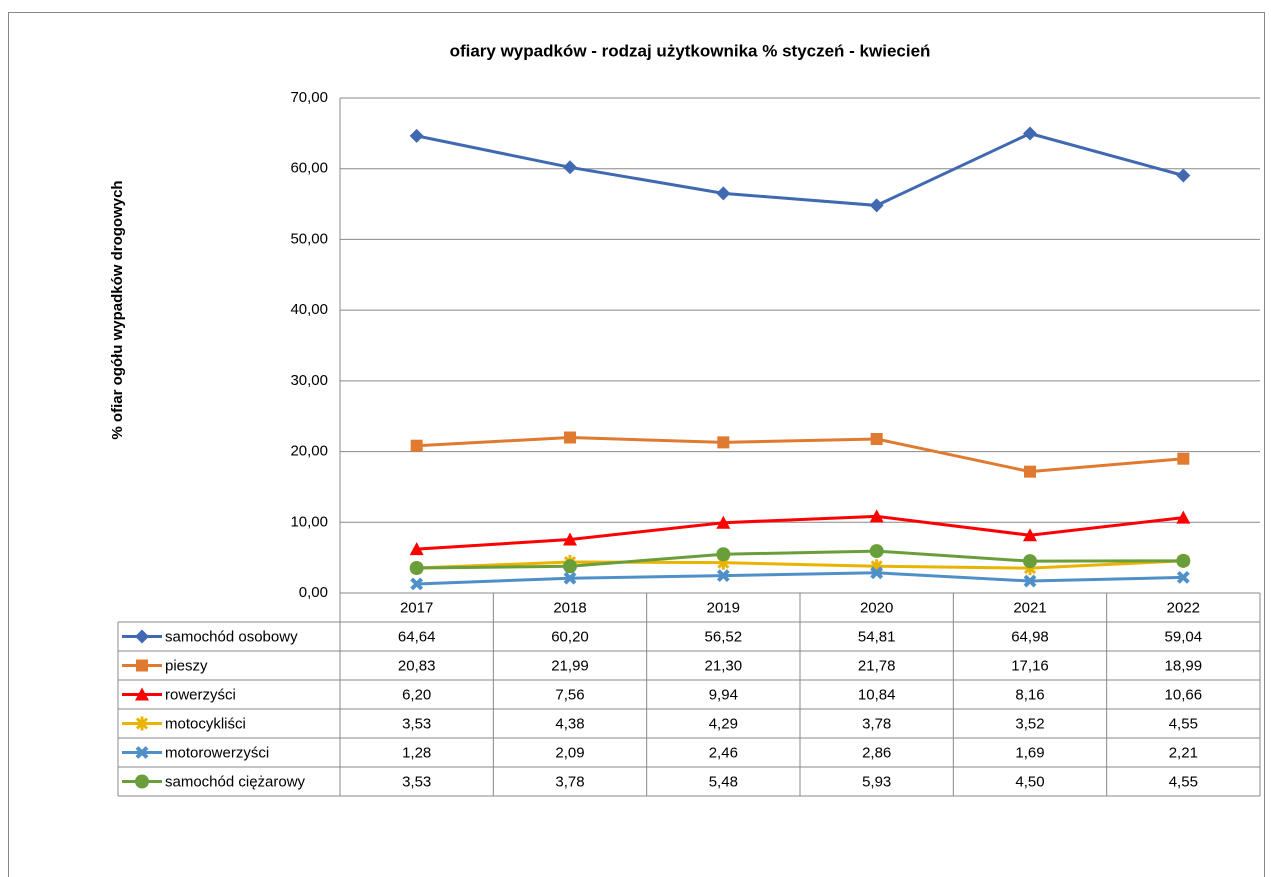 The width and height of the screenshot is (1271, 877). Describe the element at coordinates (569, 723) in the screenshot. I see `table-value: 4,38` at that location.